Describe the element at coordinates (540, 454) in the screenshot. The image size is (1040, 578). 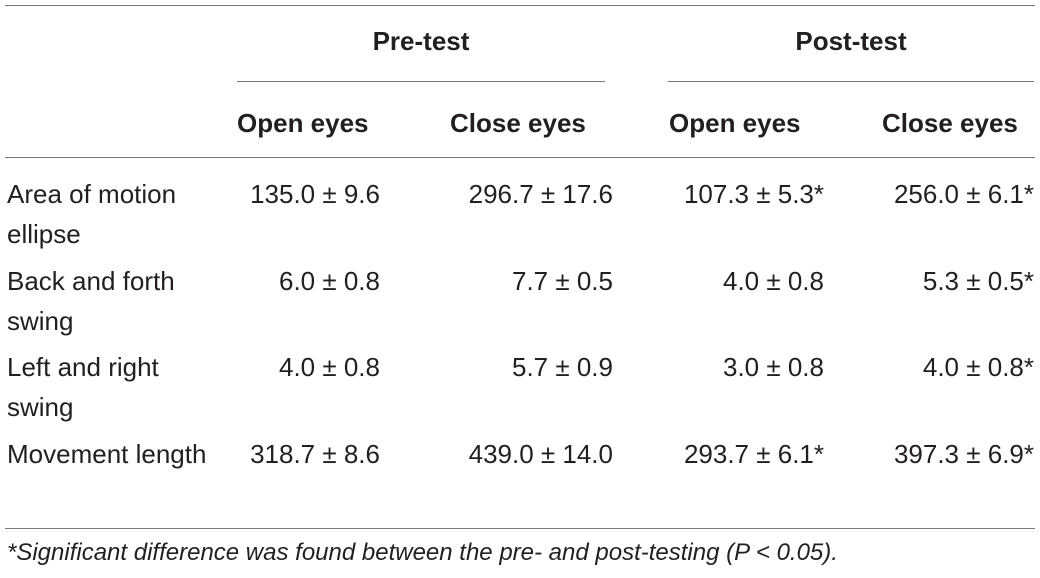
I see `table-cell: 439.0 ± 14.0` at that location.